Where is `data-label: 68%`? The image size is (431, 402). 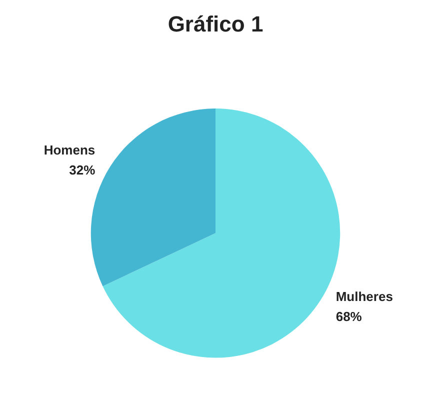 data-label: 68% is located at coordinates (349, 316).